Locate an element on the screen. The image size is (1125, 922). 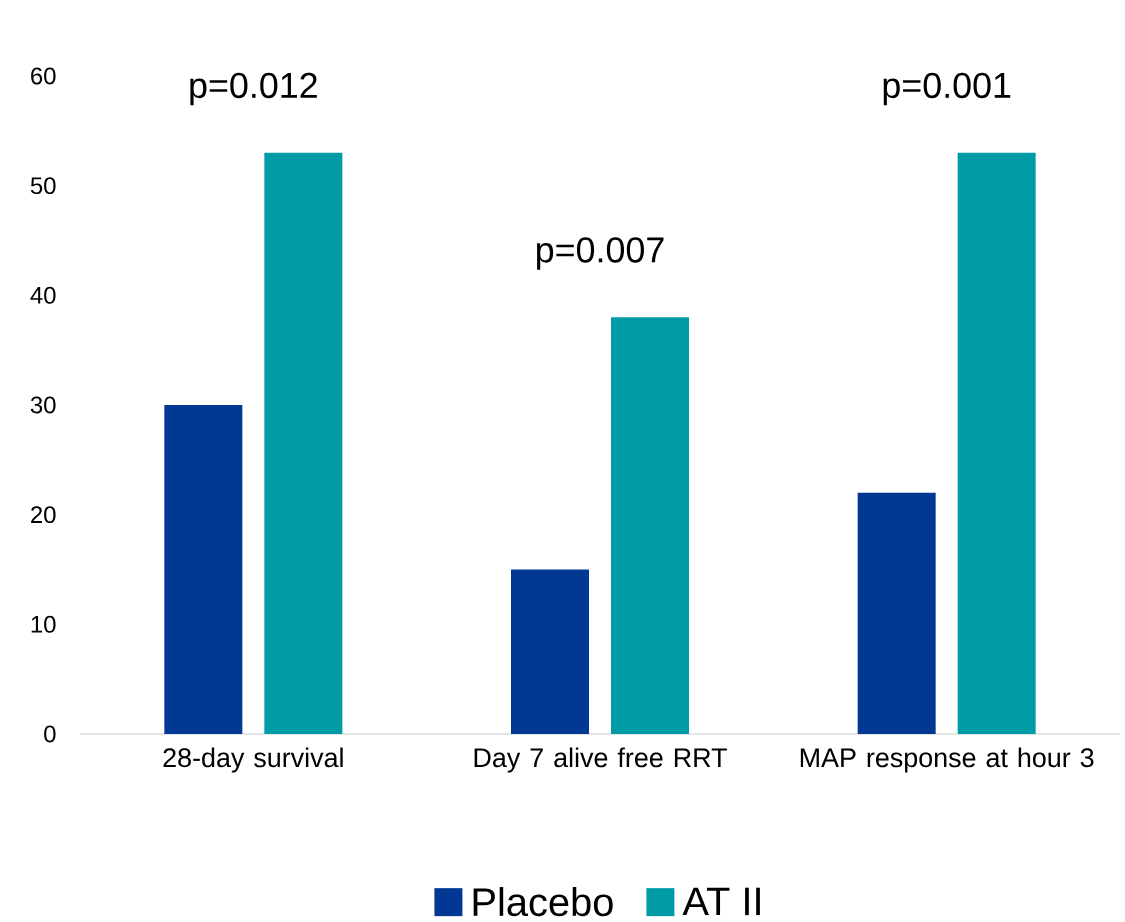
legend-label: AT II is located at coordinates (721, 901).